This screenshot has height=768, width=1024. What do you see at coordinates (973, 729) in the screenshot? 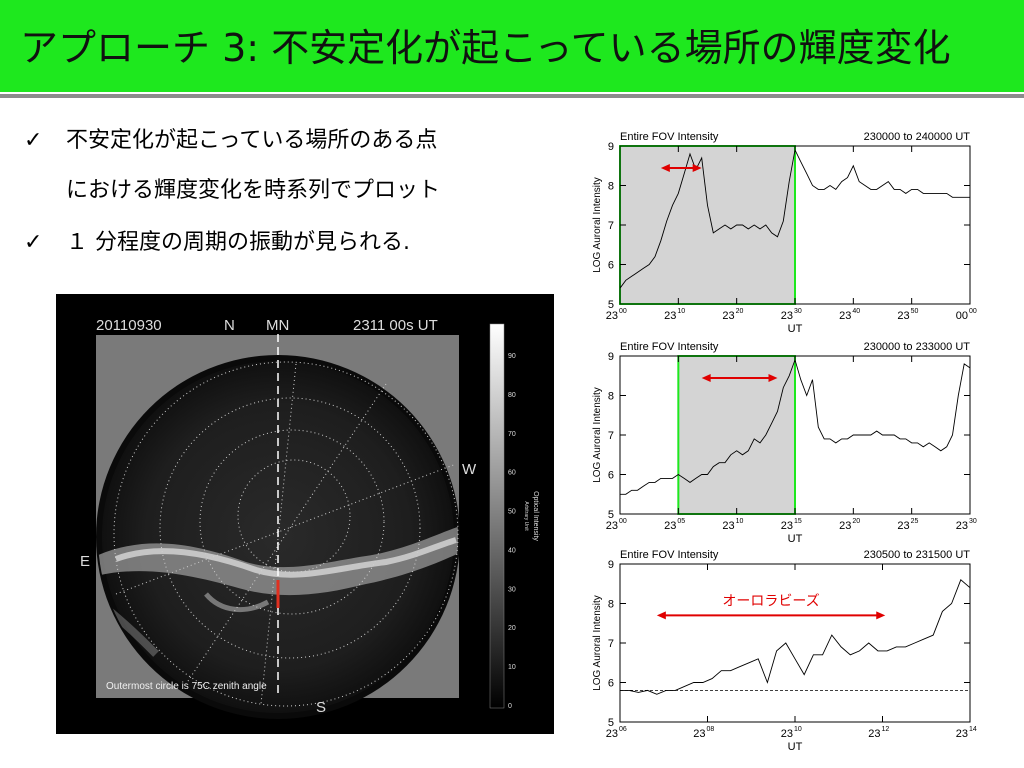
I see `x-tick-minute: 14` at bounding box center [973, 729].